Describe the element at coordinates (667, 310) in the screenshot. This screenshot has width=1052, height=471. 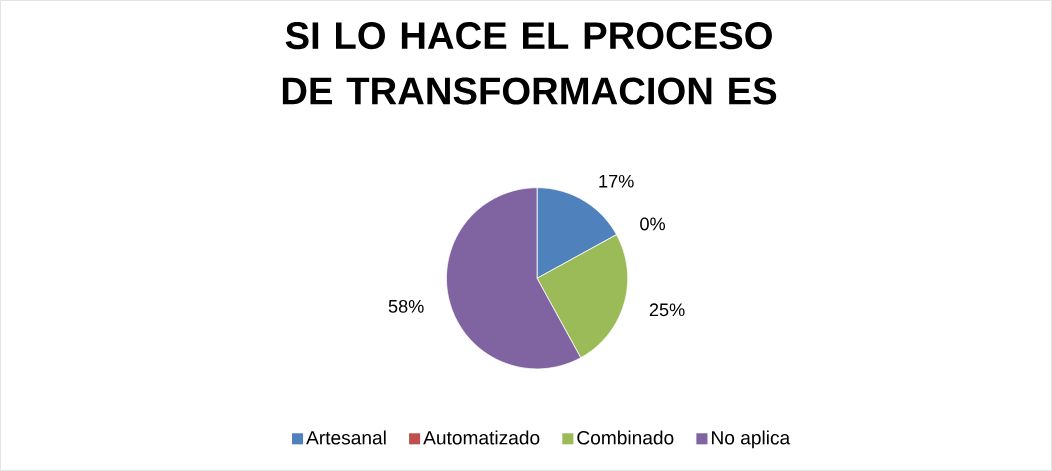
I see `data-label: 25%` at that location.